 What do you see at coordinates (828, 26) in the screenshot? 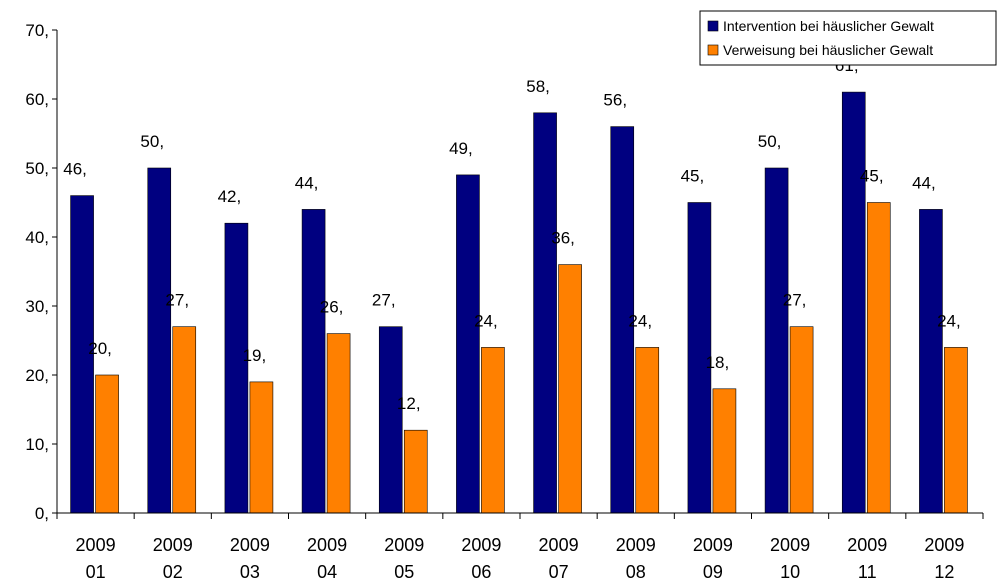
I see `legend-label-1: Intervention bei häuslicher Gewalt` at bounding box center [828, 26].